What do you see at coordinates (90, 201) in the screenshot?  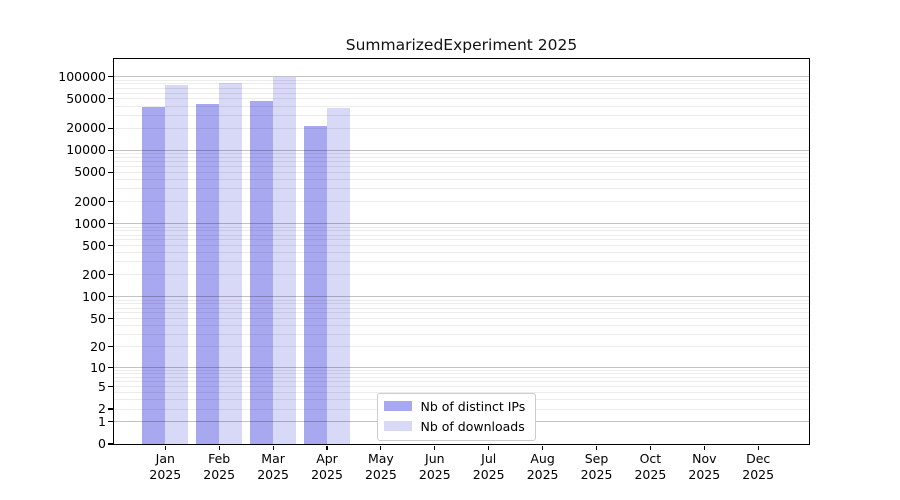 I see `y-tick-label: 2000` at bounding box center [90, 201].